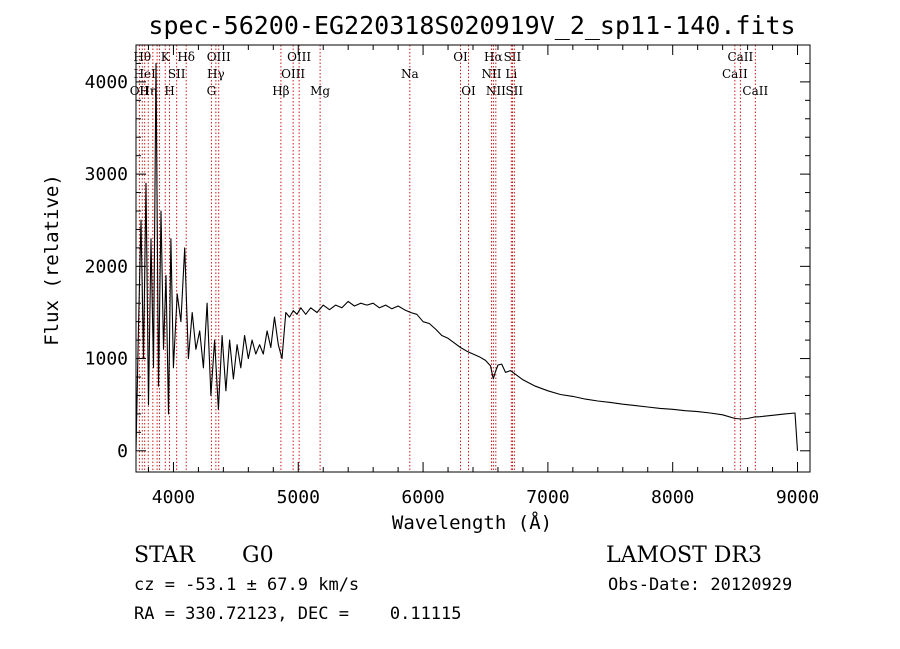 This screenshot has width=900, height=649. Describe the element at coordinates (106, 174) in the screenshot. I see `y-tick-label: 3000` at that location.